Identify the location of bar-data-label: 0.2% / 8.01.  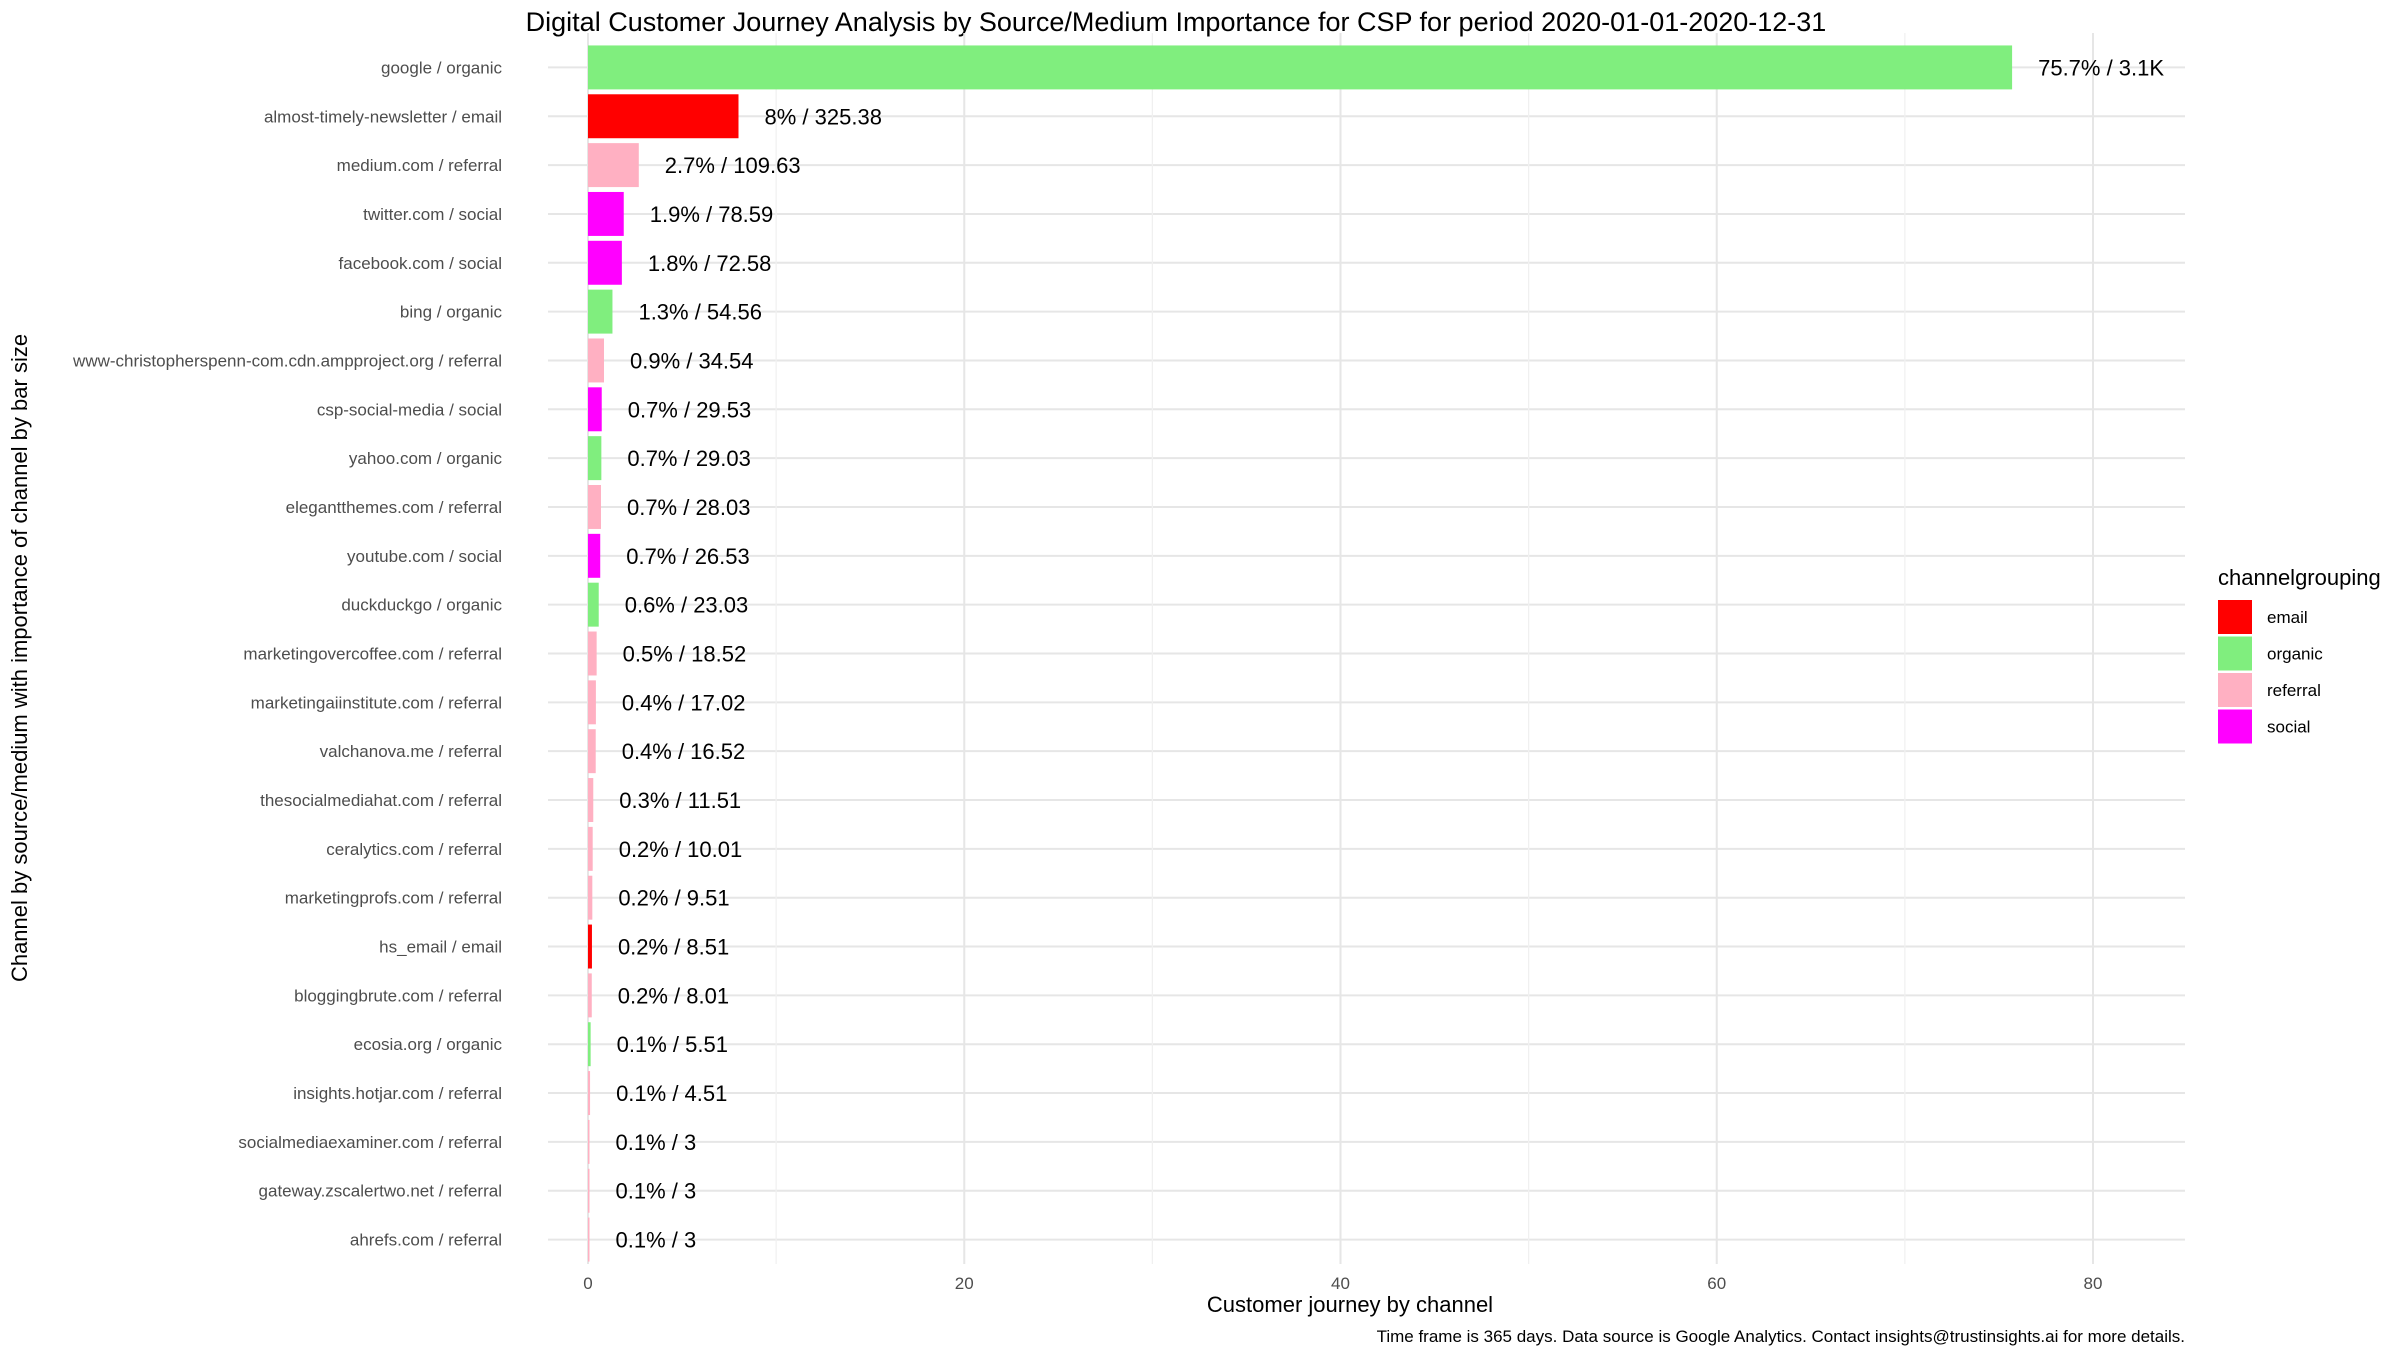
(673, 995).